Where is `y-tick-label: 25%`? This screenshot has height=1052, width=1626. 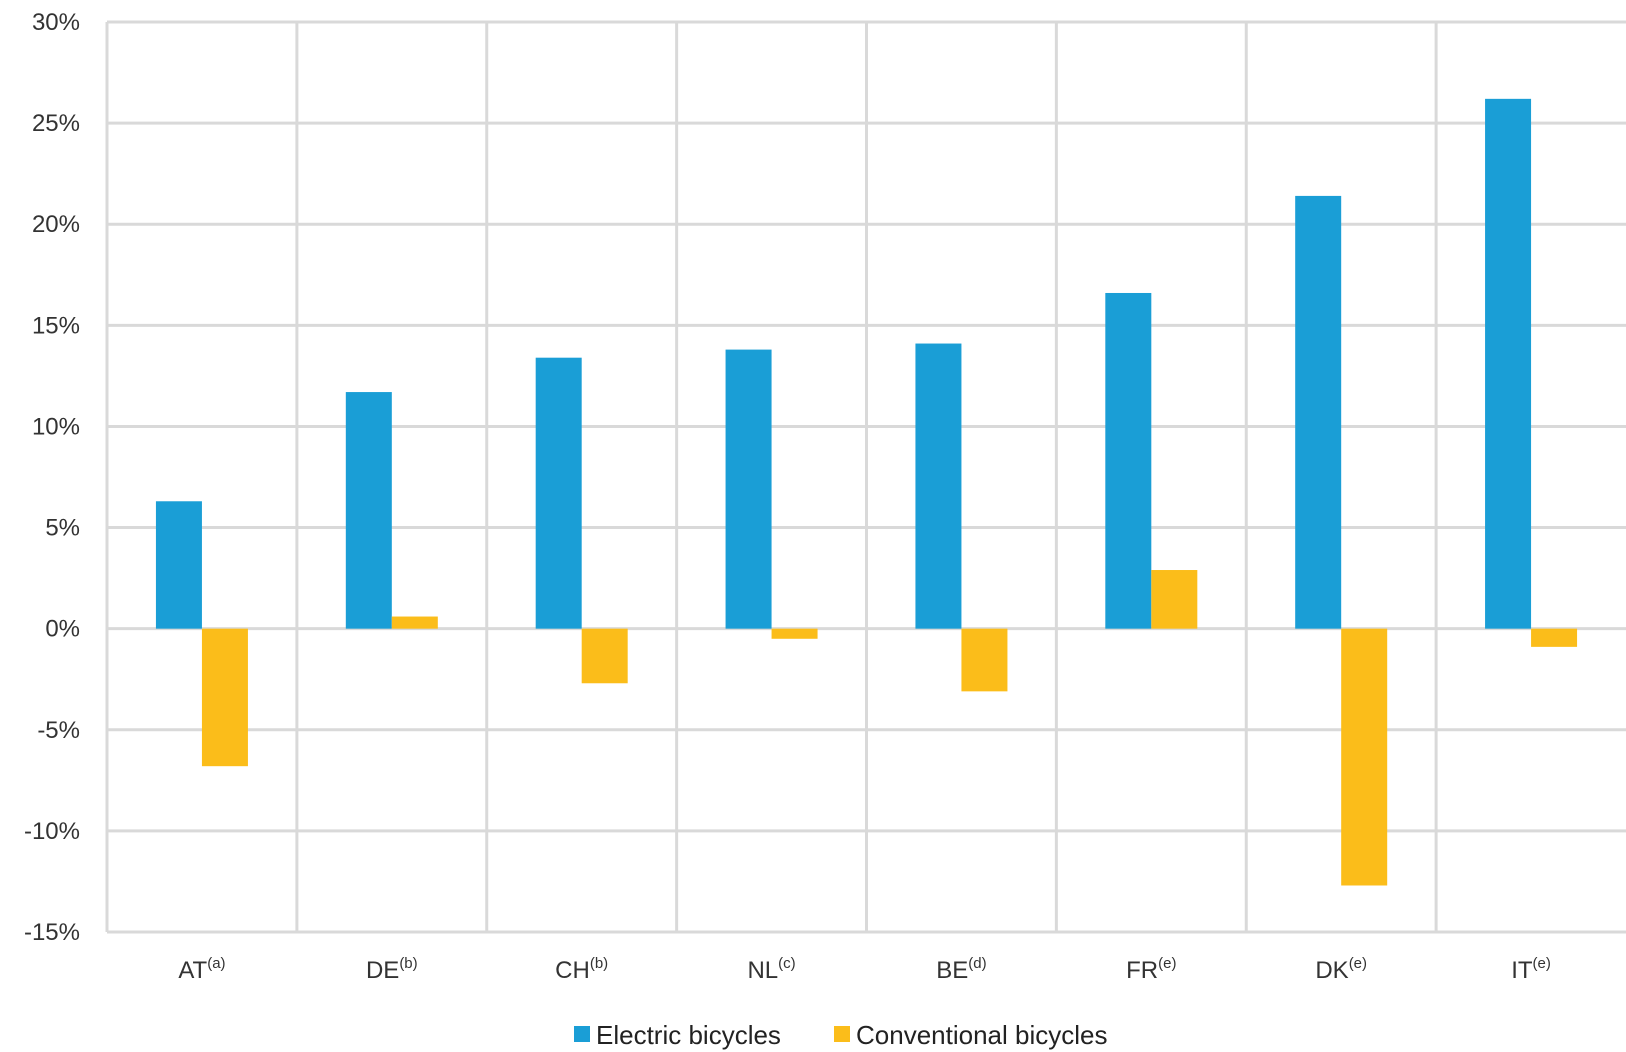
y-tick-label: 25% is located at coordinates (56, 123).